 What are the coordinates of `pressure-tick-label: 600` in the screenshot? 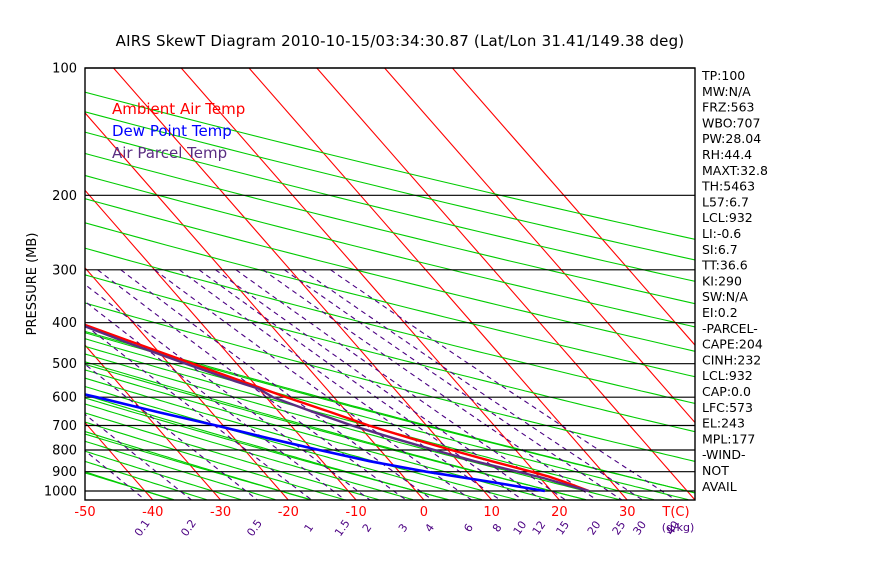 It's located at (64, 398).